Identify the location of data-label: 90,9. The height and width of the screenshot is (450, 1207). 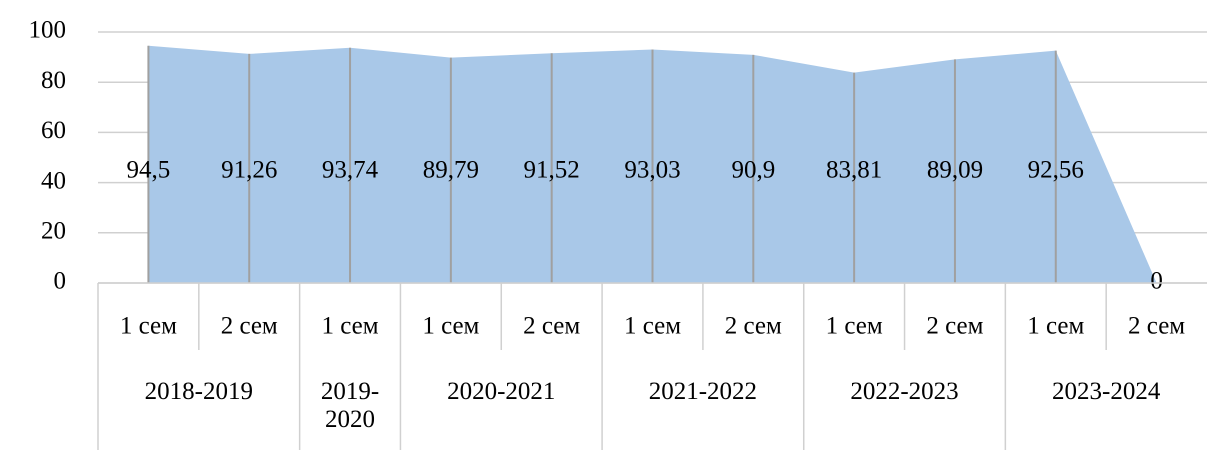
(753, 170).